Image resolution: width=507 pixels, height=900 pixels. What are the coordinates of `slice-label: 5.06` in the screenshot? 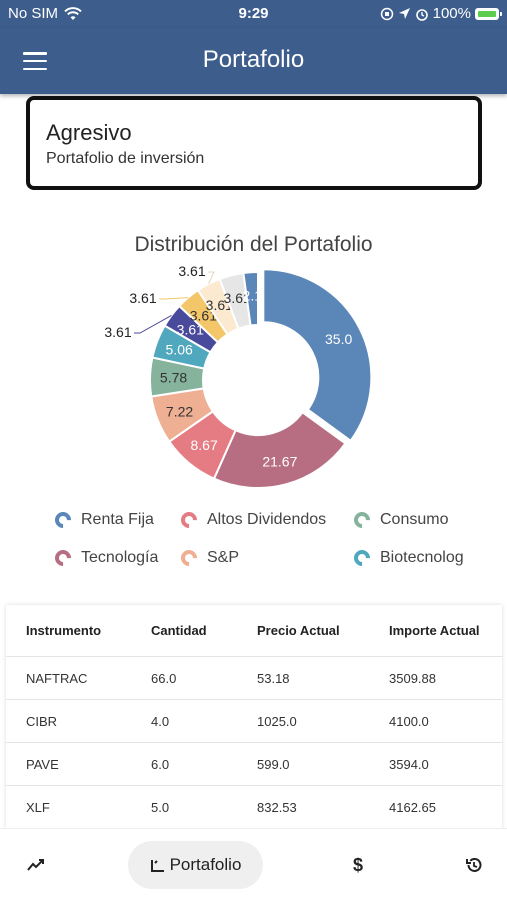 It's located at (179, 350).